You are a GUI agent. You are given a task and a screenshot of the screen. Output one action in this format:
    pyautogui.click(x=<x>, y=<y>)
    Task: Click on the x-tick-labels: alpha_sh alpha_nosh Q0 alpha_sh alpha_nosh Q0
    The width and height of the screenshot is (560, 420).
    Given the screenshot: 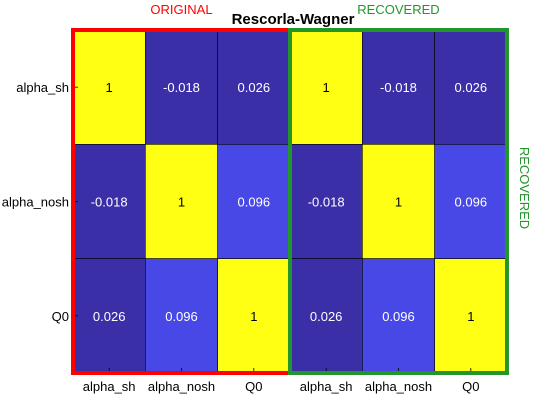 What is the action you would take?
    pyautogui.click(x=281, y=380)
    